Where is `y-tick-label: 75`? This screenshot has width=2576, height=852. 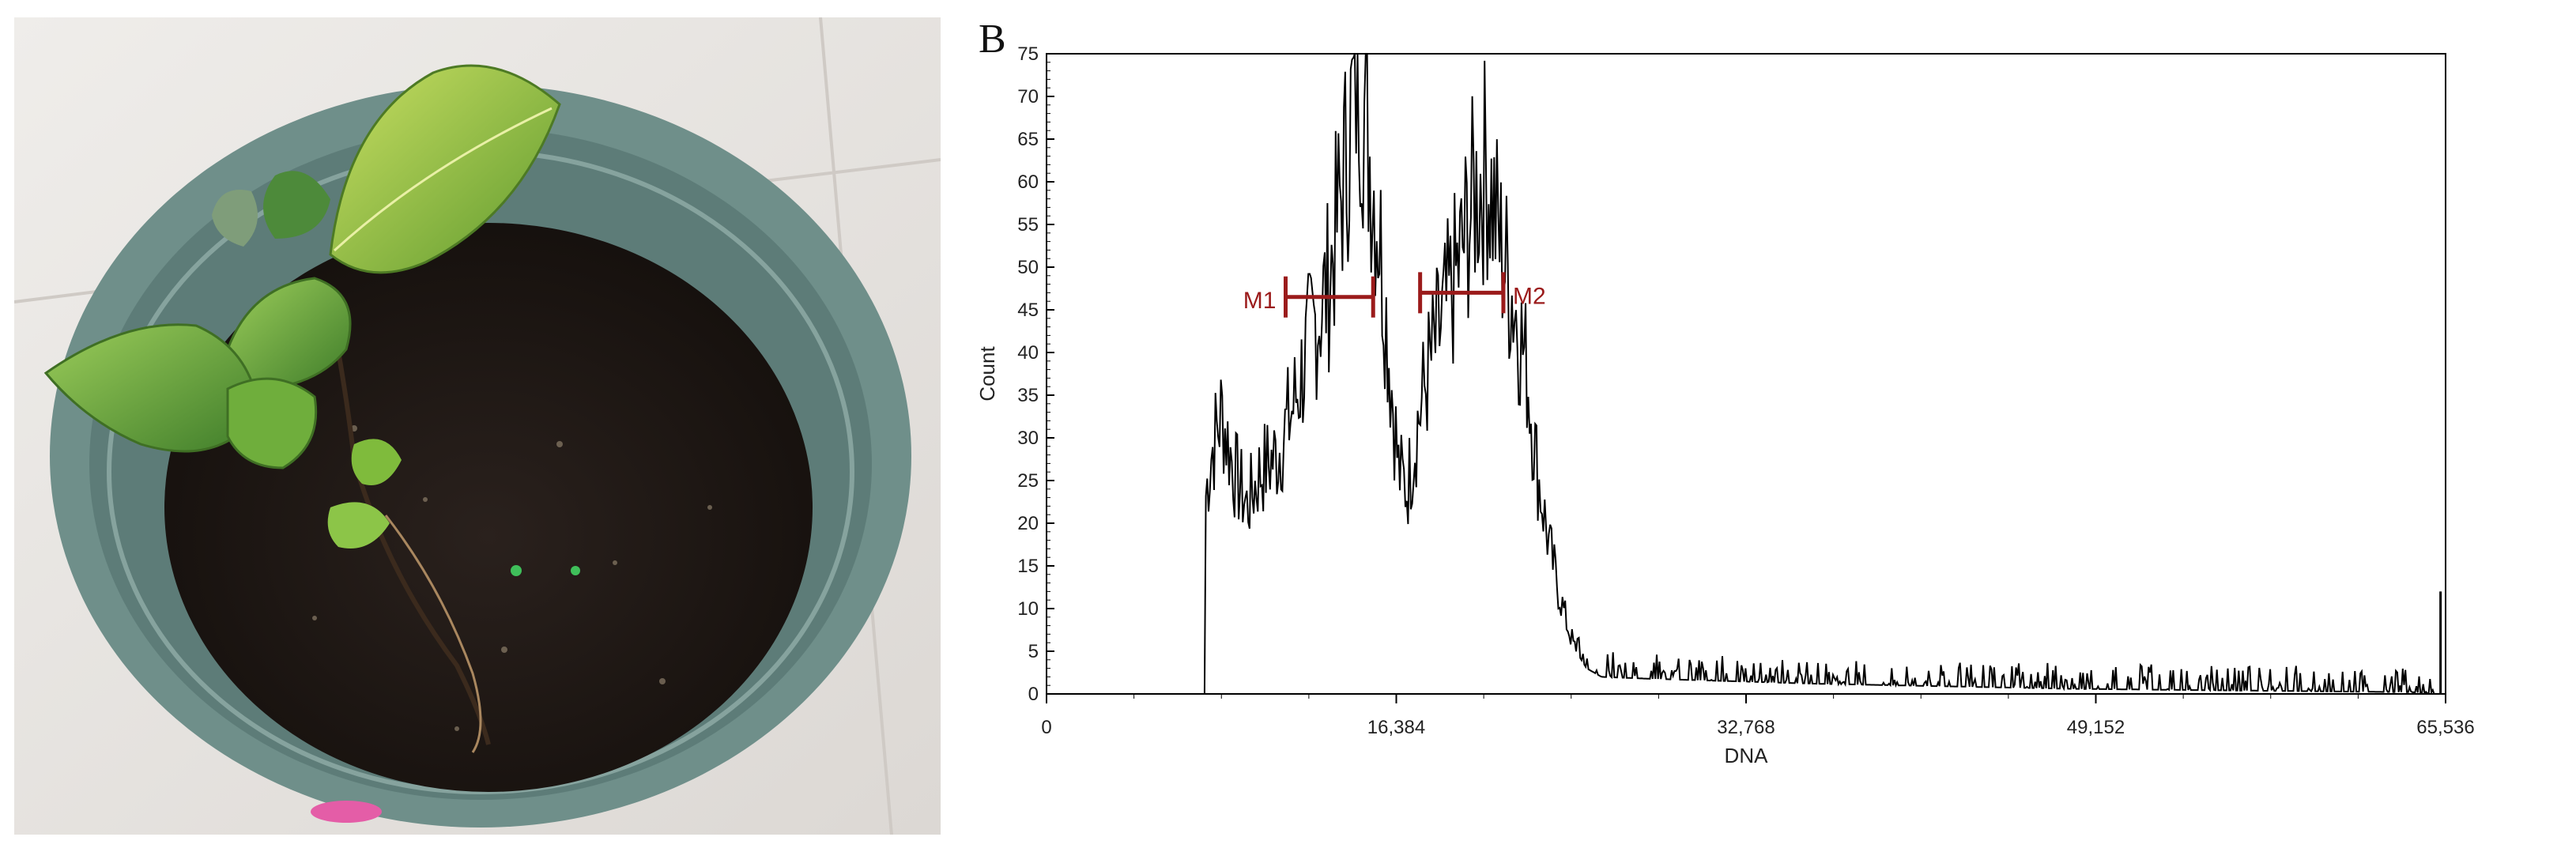
y-tick-label: 75 is located at coordinates (1028, 54).